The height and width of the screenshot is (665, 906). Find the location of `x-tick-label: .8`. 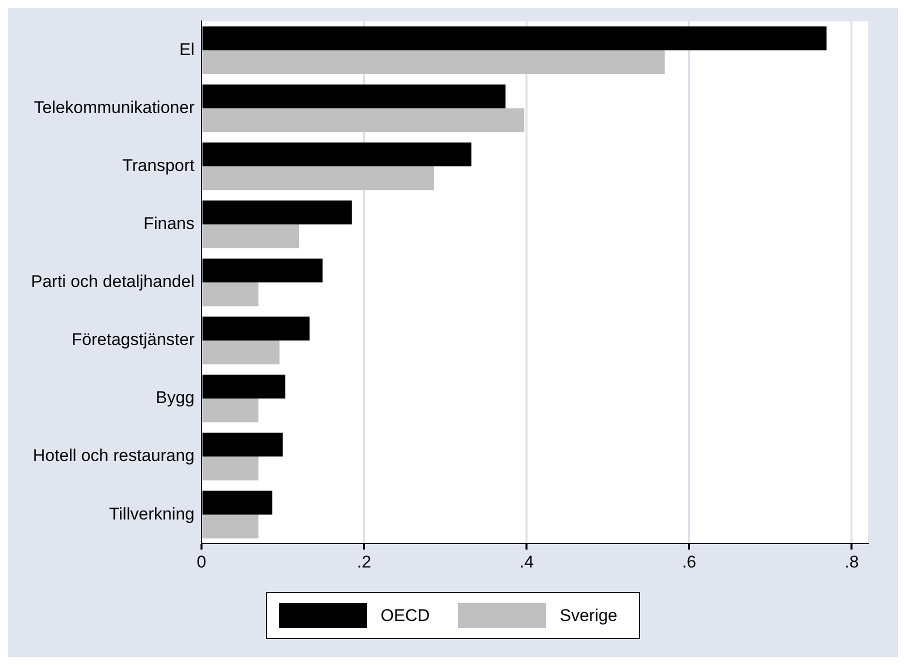

x-tick-label: .8 is located at coordinates (851, 562).